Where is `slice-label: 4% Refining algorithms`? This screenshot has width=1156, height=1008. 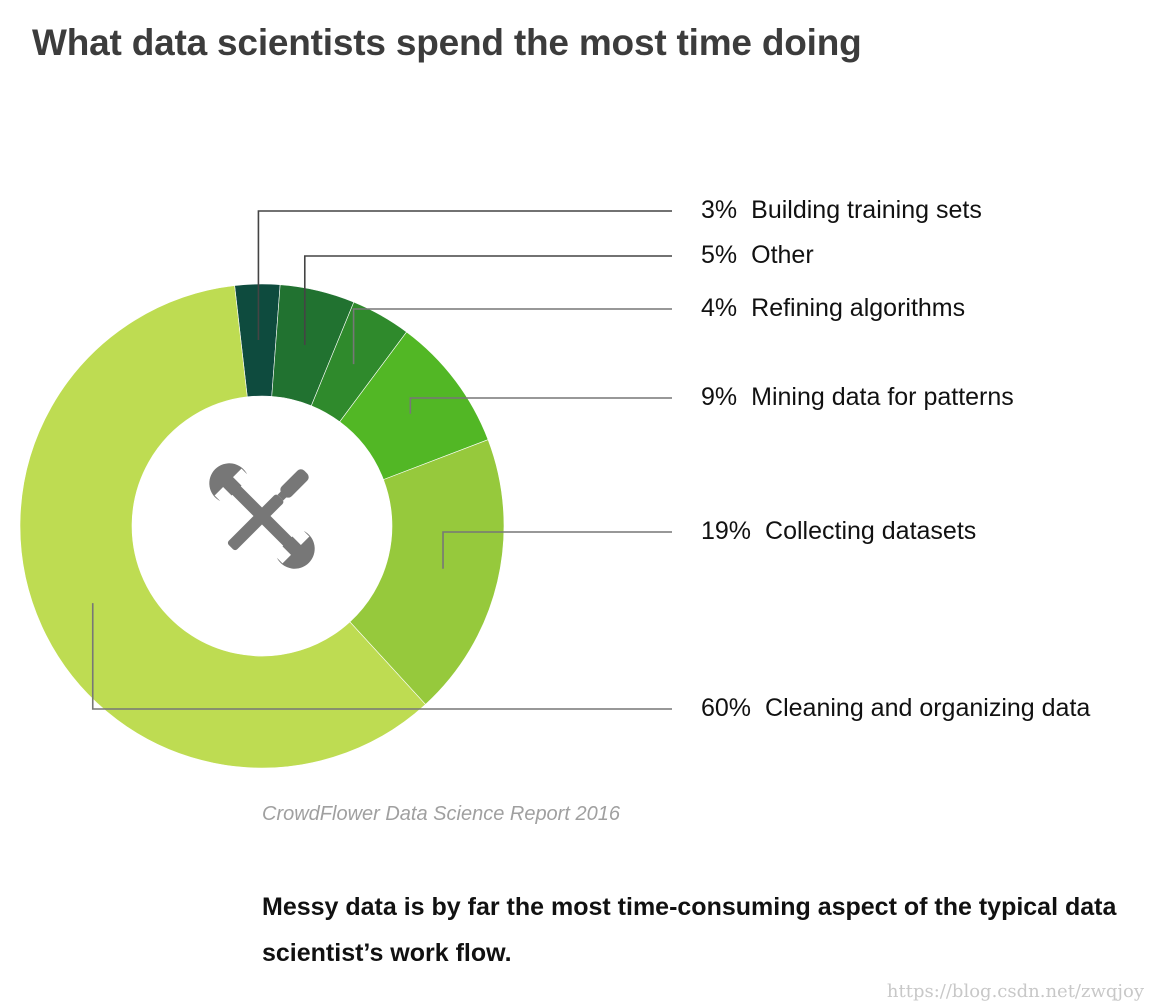 slice-label: 4% Refining algorithms is located at coordinates (833, 308).